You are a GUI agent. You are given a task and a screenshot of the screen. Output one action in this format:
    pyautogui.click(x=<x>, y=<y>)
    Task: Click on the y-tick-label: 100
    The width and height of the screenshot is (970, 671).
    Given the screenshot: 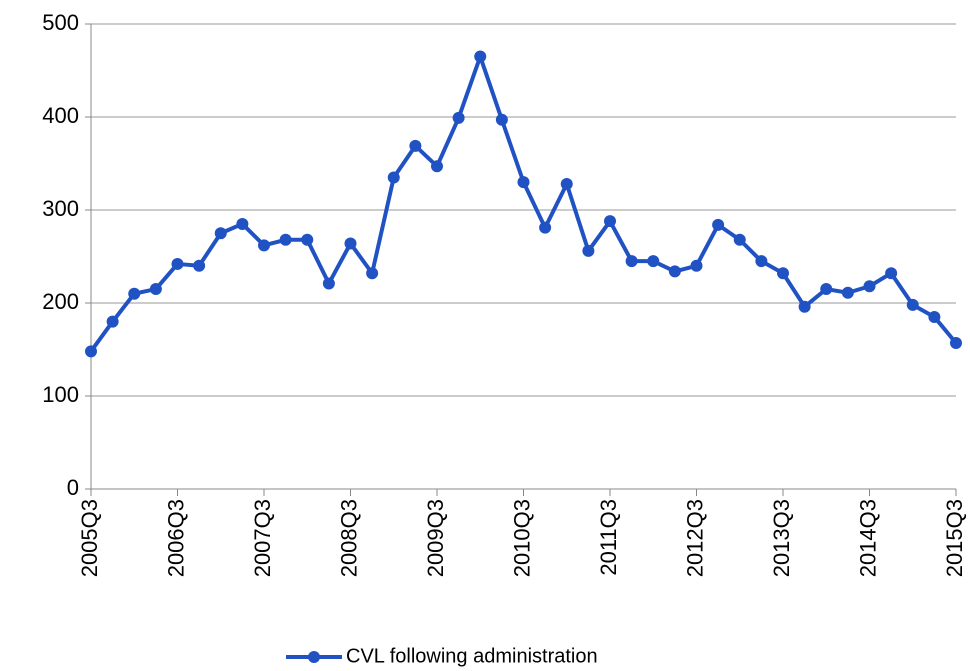 What is the action you would take?
    pyautogui.click(x=60, y=394)
    